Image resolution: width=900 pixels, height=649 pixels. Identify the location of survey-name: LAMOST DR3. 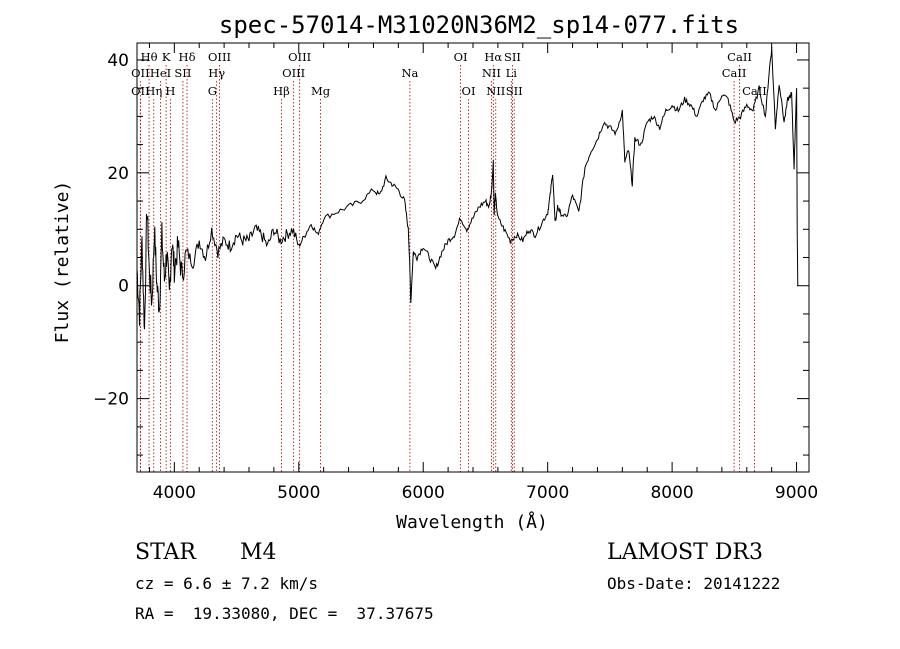
(685, 552).